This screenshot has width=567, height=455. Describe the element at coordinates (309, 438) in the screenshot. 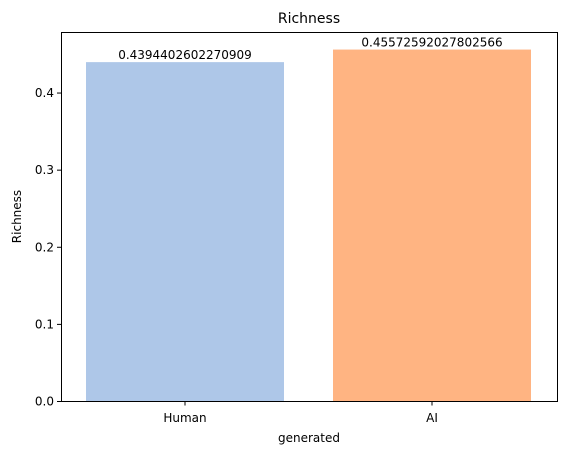

I see `x-axis-label: generated` at that location.